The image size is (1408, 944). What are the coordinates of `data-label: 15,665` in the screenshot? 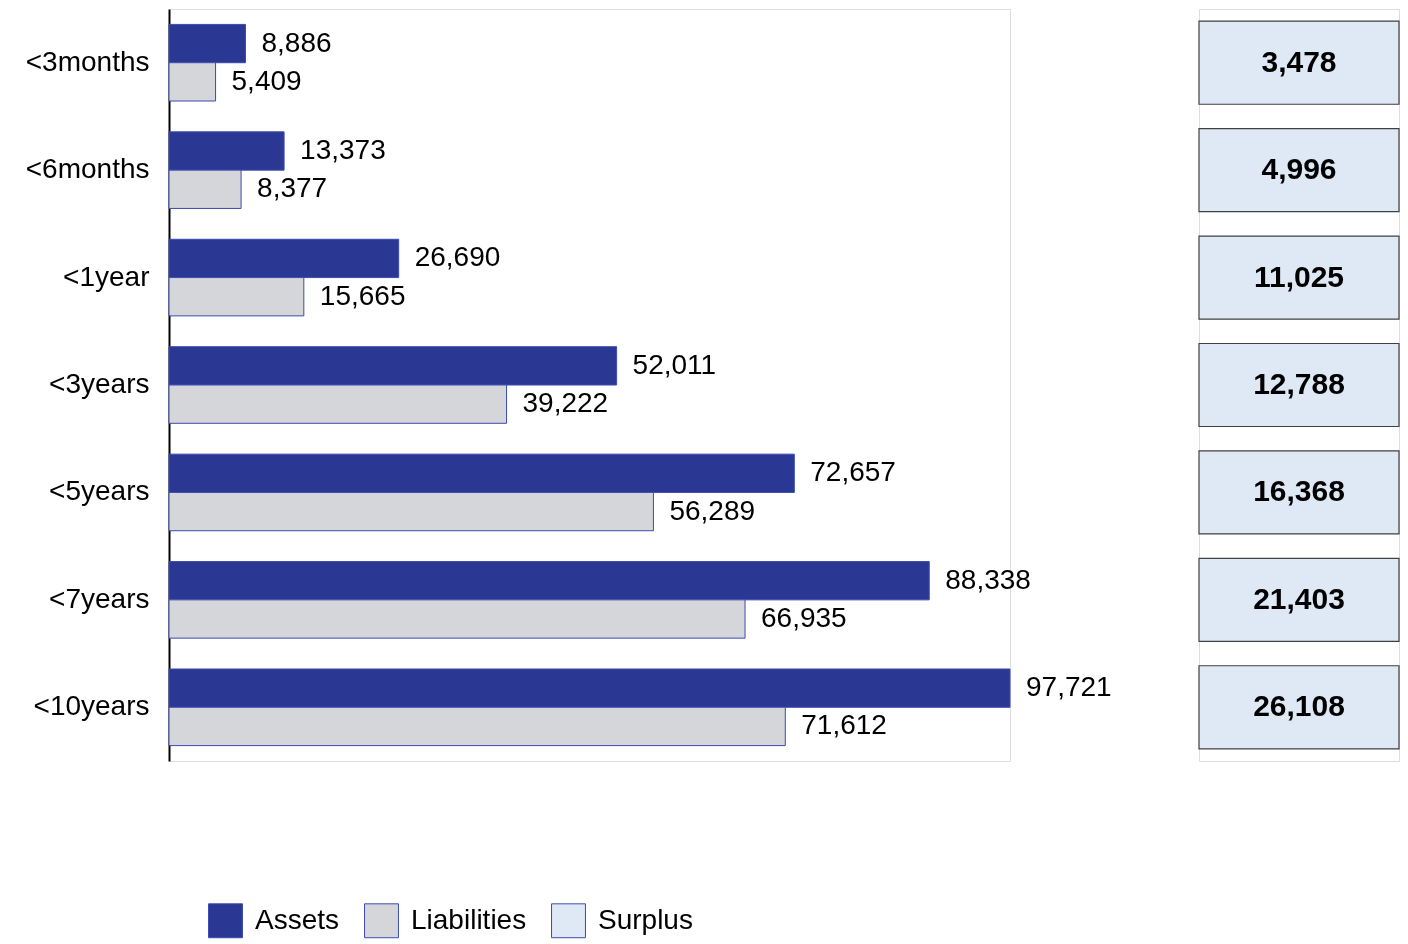 It's located at (362, 295).